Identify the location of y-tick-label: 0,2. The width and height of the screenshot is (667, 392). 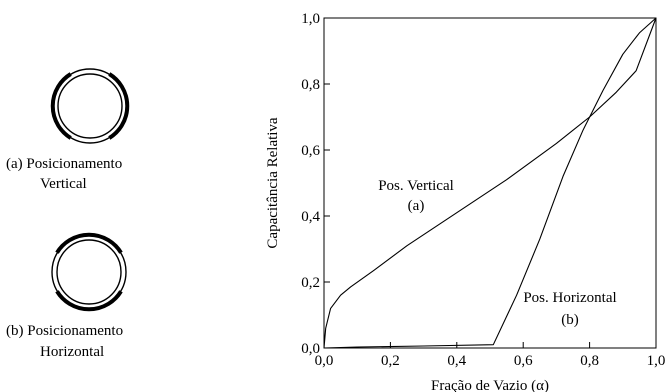
(310, 283).